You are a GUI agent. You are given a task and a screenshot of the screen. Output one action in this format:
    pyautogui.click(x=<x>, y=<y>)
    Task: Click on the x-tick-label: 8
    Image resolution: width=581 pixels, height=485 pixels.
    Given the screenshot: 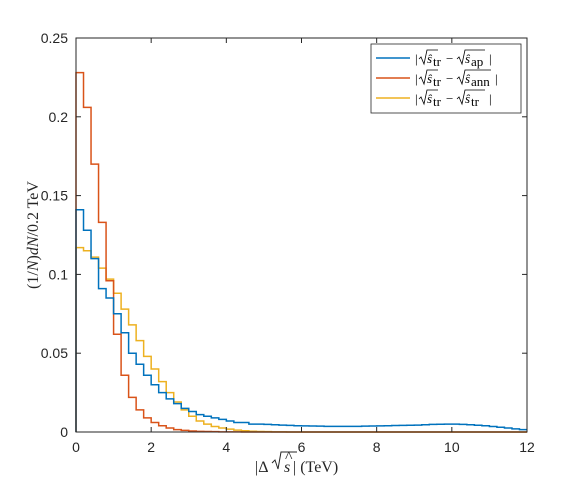 What is the action you would take?
    pyautogui.click(x=377, y=447)
    